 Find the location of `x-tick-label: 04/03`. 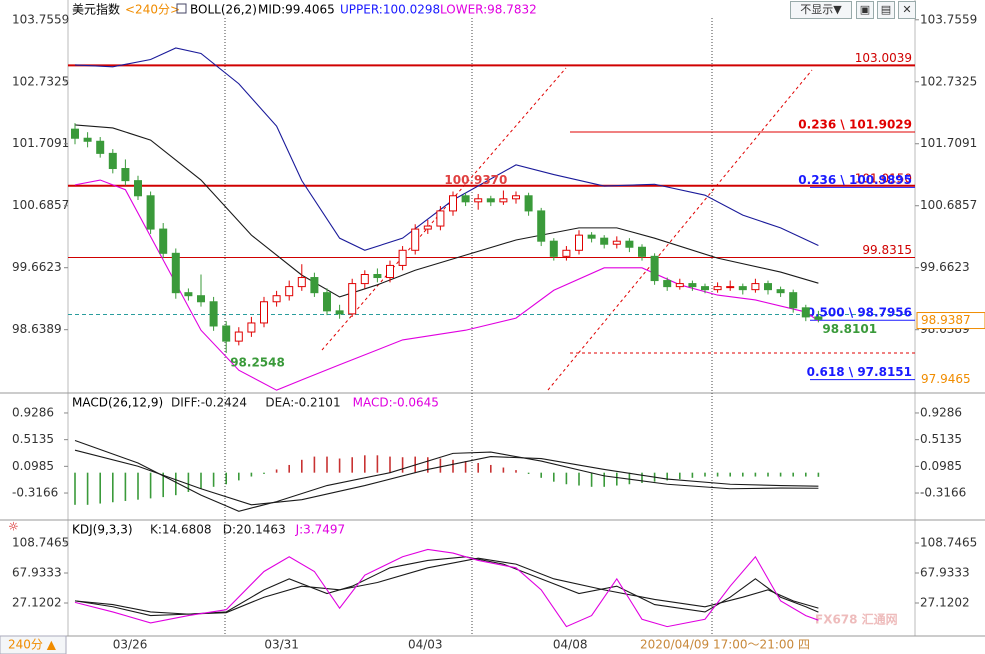

x-tick-label: 04/03 is located at coordinates (425, 645).